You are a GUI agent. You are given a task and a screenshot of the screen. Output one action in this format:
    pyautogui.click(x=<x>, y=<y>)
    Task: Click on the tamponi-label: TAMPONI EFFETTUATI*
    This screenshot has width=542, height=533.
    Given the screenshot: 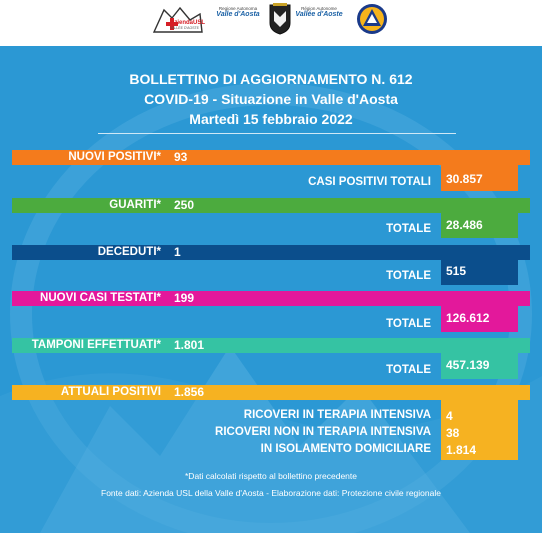 What is the action you would take?
    pyautogui.click(x=96, y=345)
    